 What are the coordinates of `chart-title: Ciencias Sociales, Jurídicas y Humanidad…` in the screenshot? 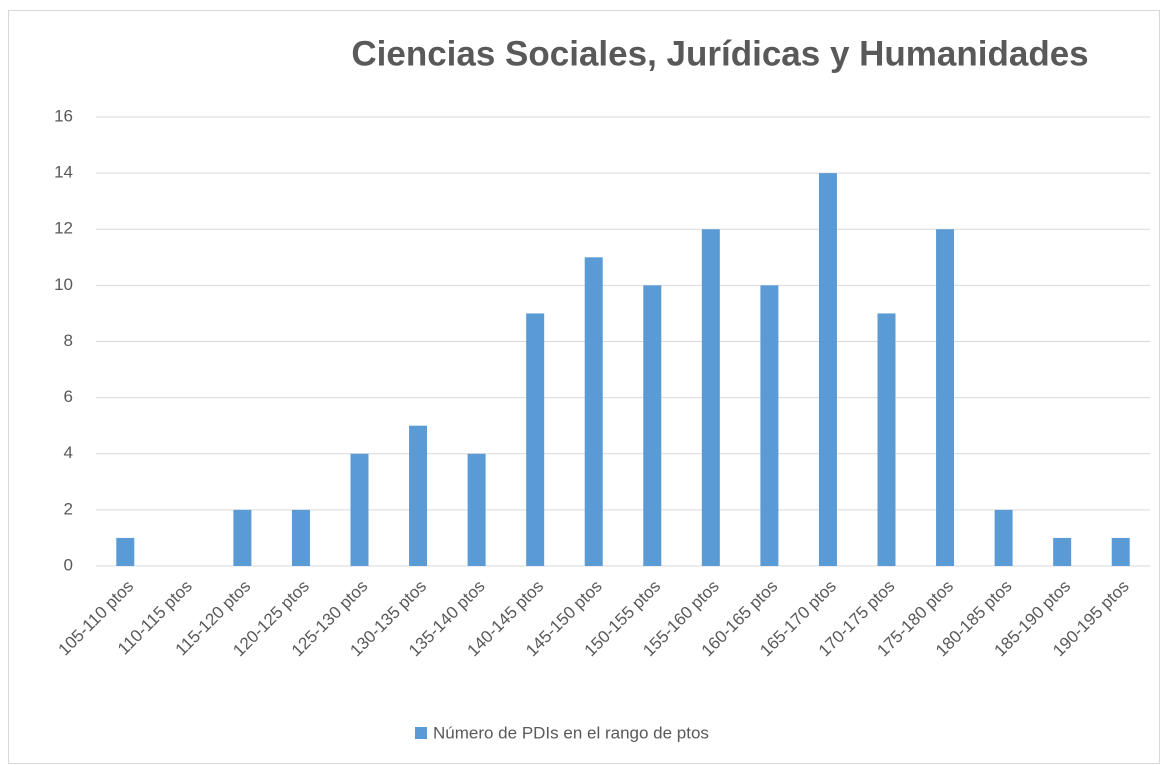 It's located at (719, 53).